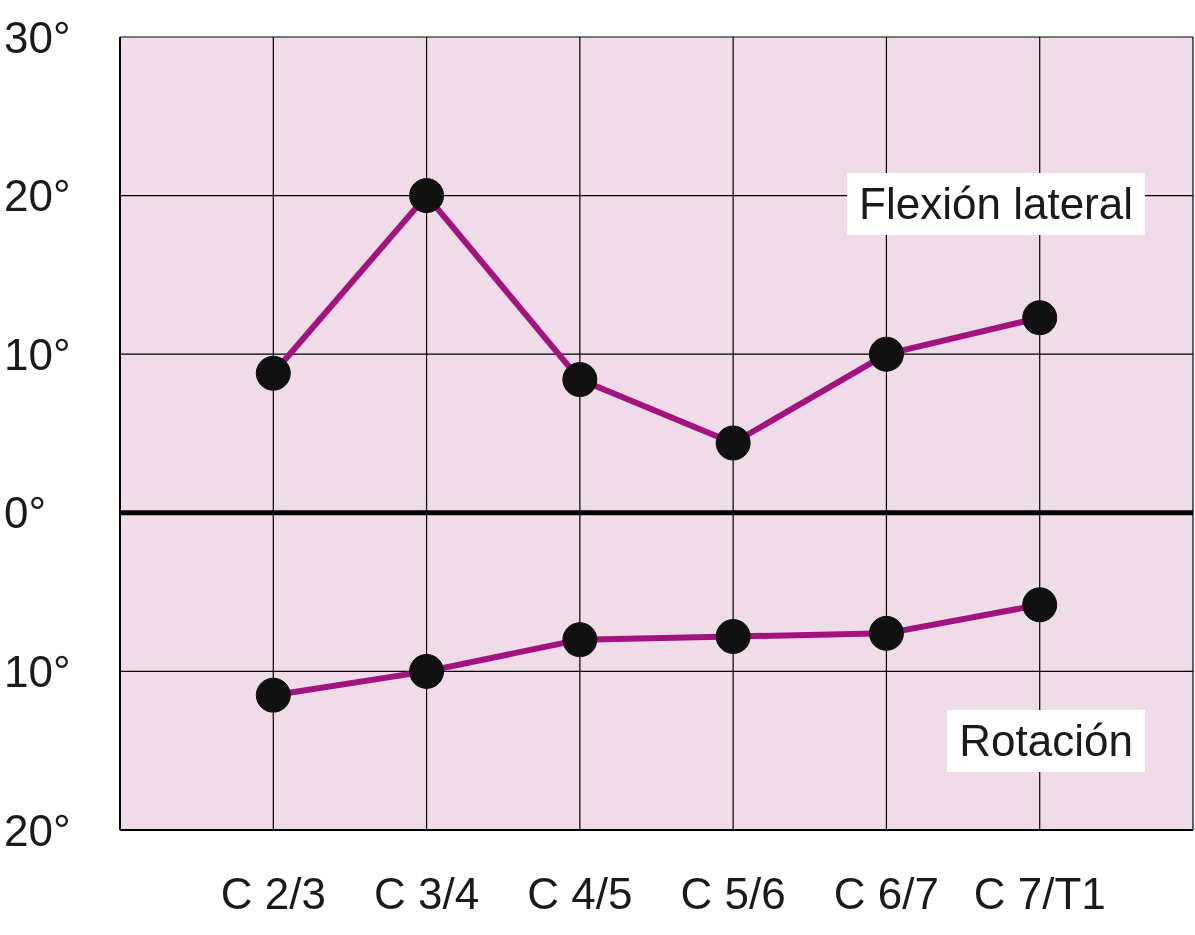  I want to click on text: Flexión lateral, so click(996, 203).